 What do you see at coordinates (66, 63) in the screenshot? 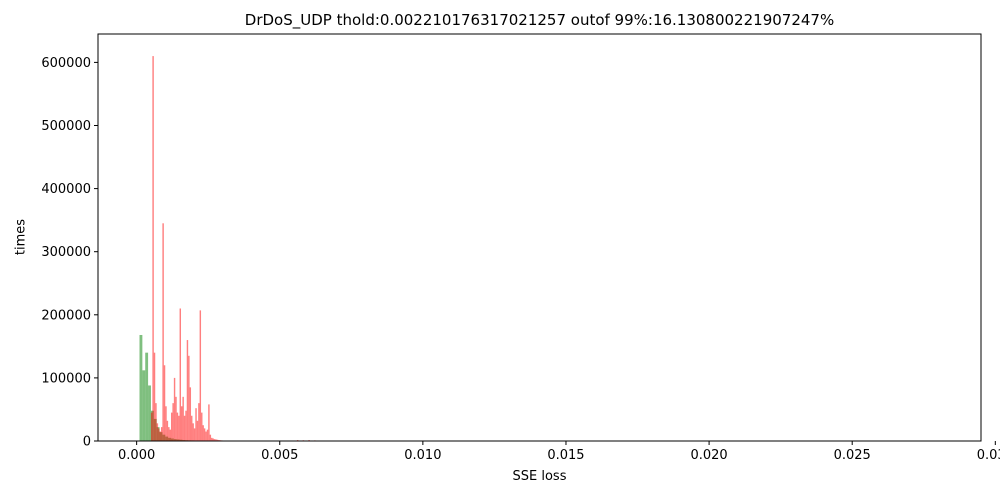
I see `y-tick-label: 600000` at bounding box center [66, 63].